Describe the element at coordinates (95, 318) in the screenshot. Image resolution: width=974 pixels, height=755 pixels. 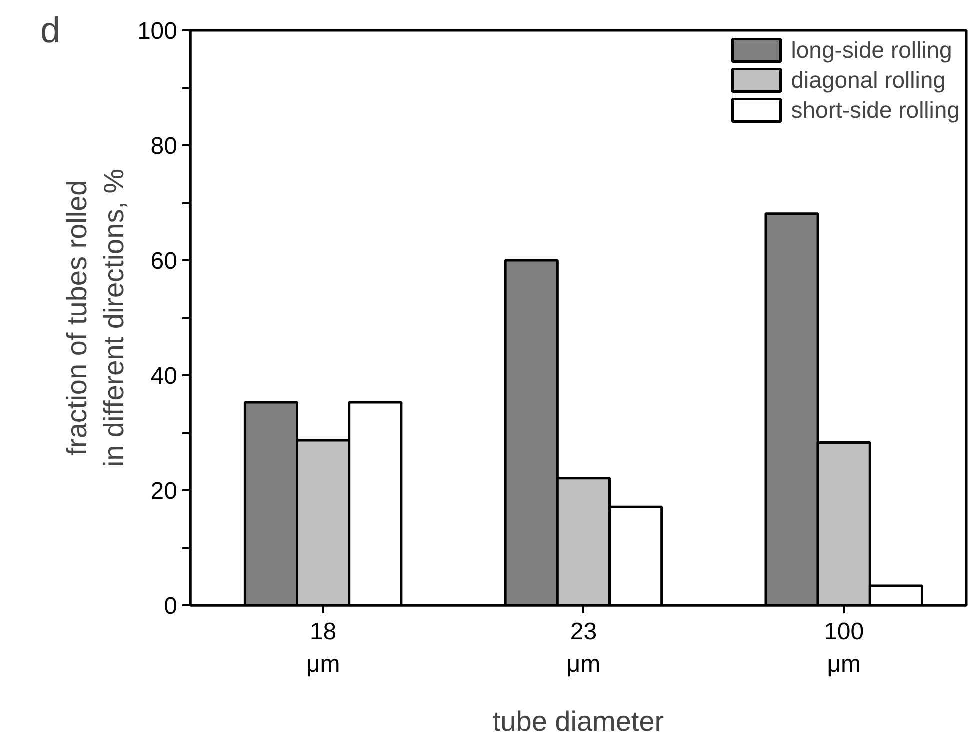
I see `y-axis-title: fraction of tubes rolled in different directions, %` at that location.